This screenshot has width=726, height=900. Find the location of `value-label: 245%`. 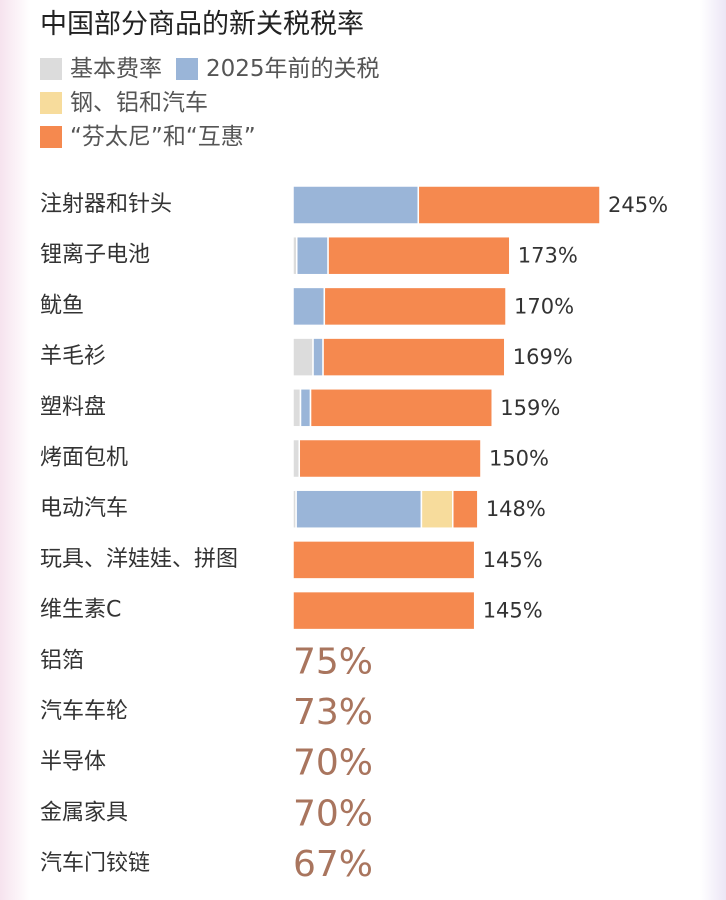

value-label: 245% is located at coordinates (638, 205).